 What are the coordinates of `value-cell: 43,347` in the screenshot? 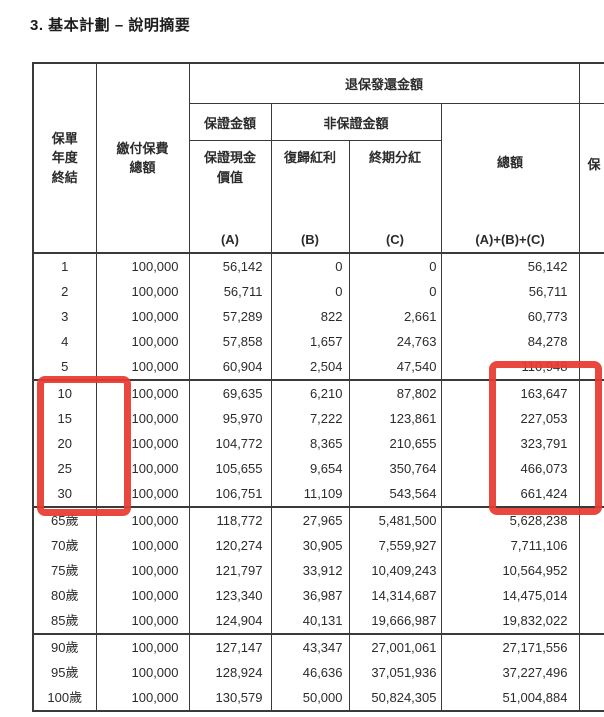 It's located at (310, 646).